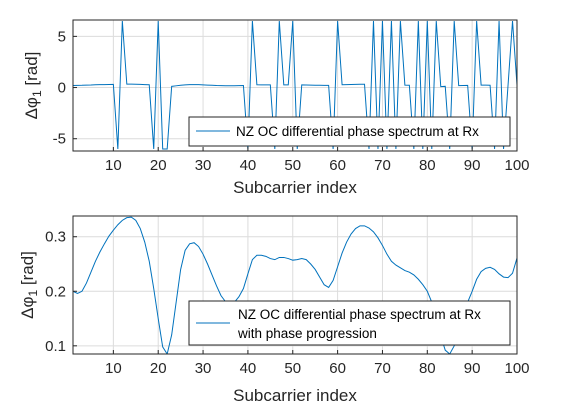  Describe the element at coordinates (55, 237) in the screenshot. I see `y-tick-label: 0.3` at that location.